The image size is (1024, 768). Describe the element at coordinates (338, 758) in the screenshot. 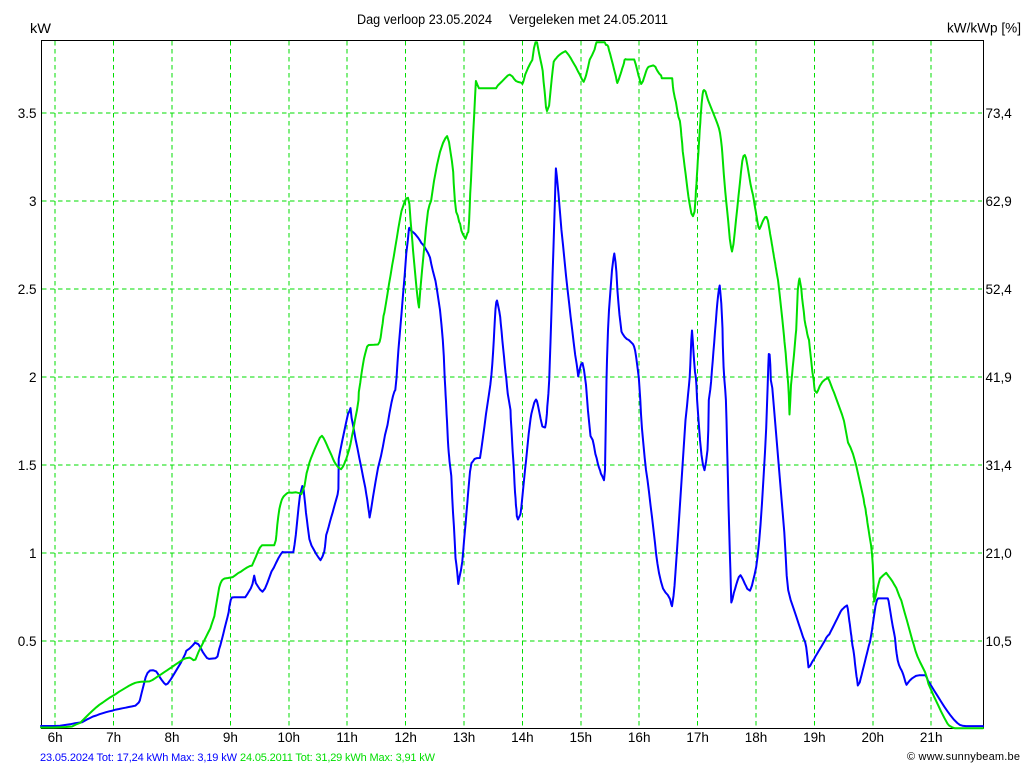

I see `svg-text:24.05.2011 Tot: 31,29 kWh Max:: 24.05.2011 Tot: 31,29 kWh Max: 3,91 kW` at that location.